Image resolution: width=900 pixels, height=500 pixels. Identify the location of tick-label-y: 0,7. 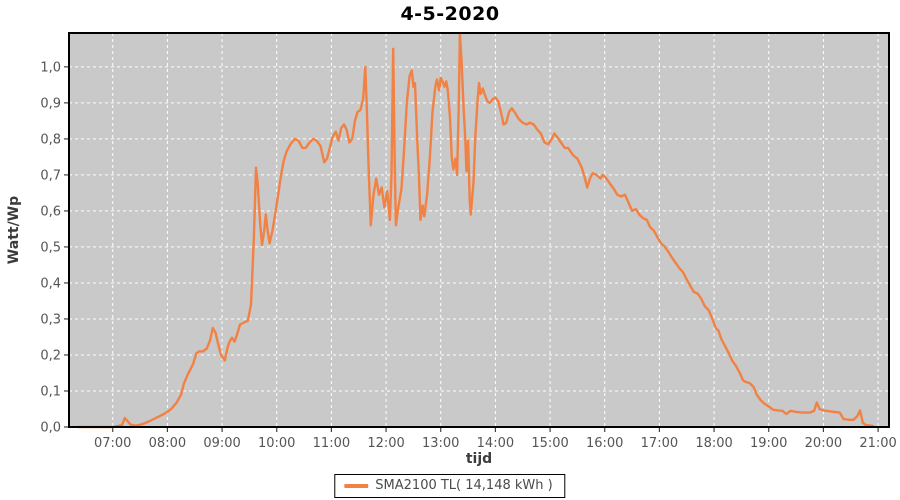
(50, 175).